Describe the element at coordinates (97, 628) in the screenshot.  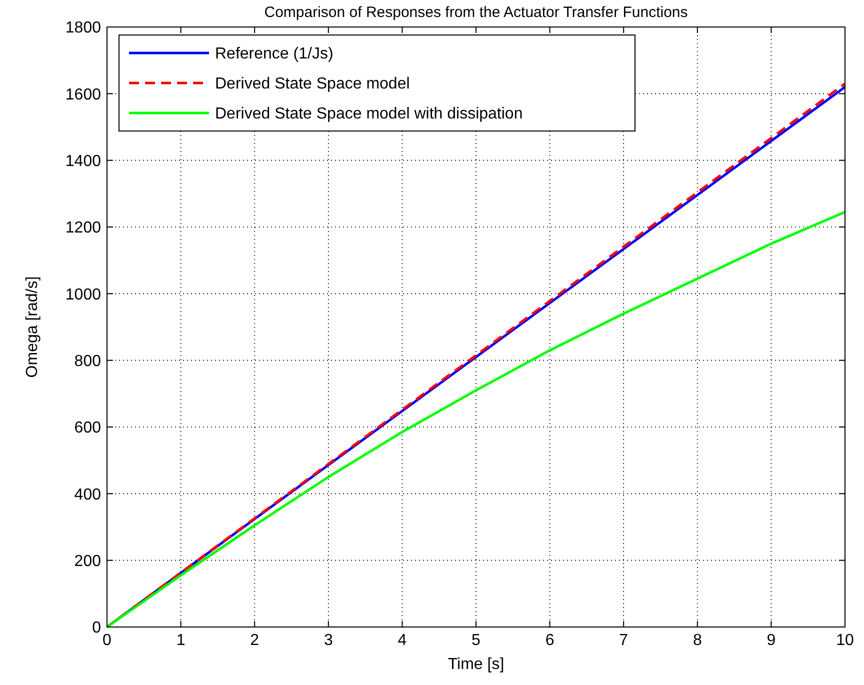
I see `y-tick-label: 0` at that location.